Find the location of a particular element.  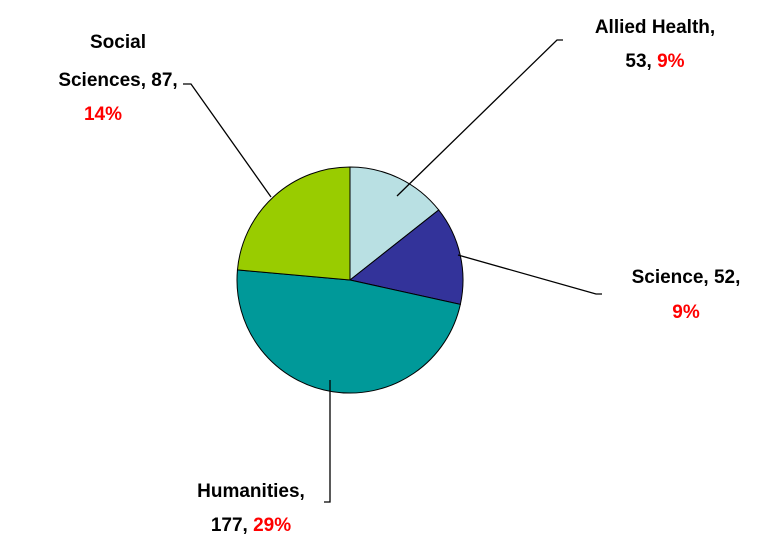

label-allied-health-second-line: 53, 9% is located at coordinates (654, 61).